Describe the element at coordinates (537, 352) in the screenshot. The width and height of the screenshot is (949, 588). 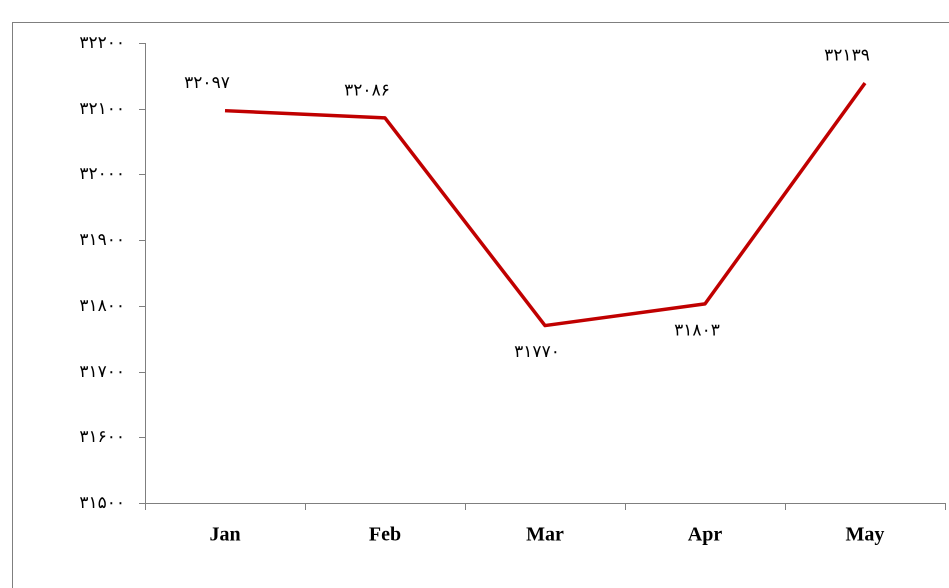
I see `data-label: ۳۱۷۷۰` at that location.